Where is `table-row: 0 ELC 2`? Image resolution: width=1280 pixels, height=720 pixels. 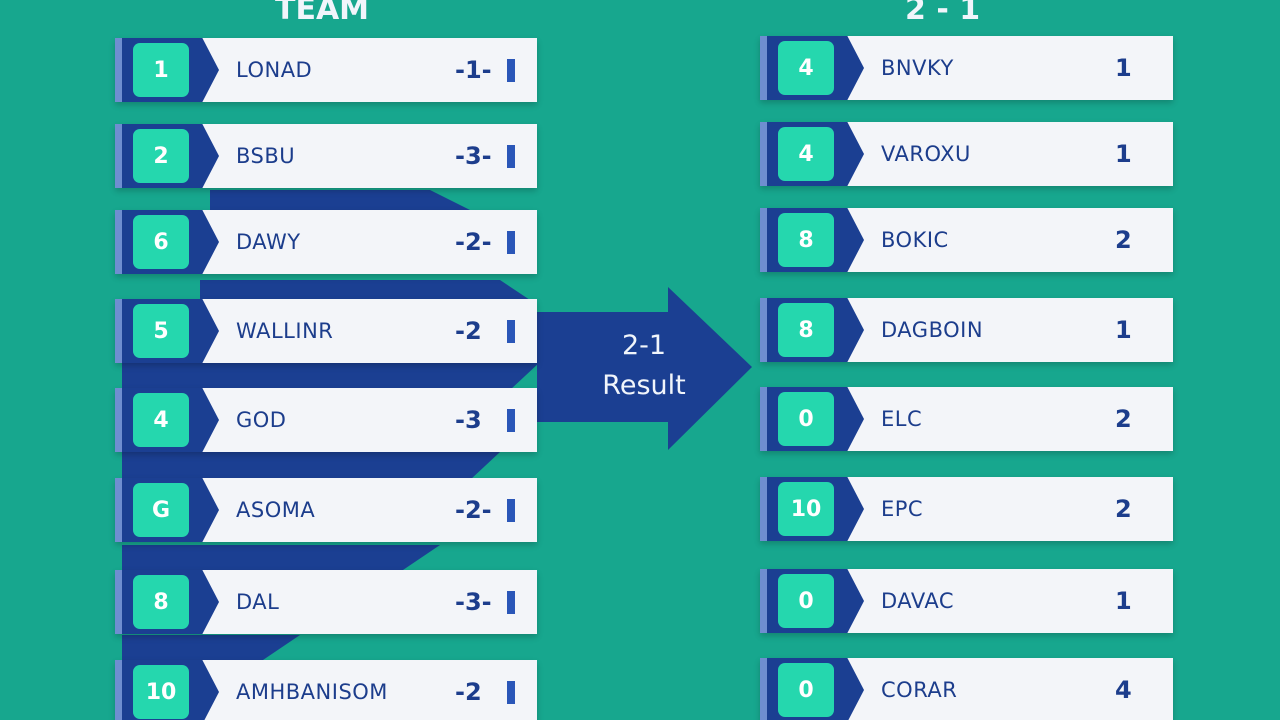
table-row: 0 ELC 2 is located at coordinates (966, 419).